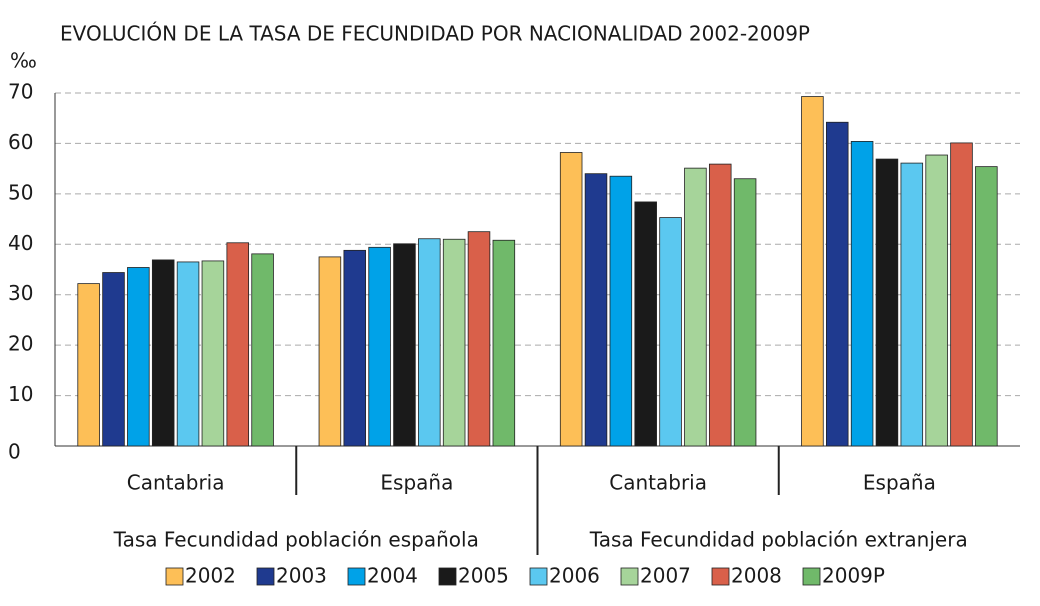 Image resolution: width=1040 pixels, height=606 pixels. I want to click on legend-label: 2009P, so click(853, 576).